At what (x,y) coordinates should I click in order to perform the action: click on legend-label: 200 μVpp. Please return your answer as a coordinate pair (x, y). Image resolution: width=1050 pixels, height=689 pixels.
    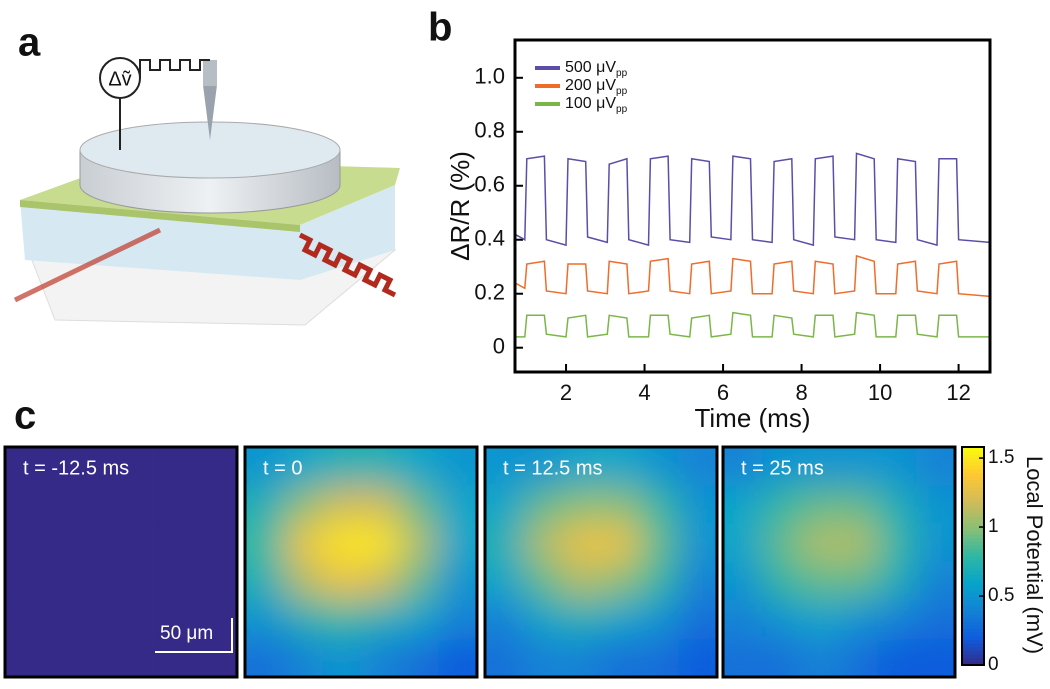
    Looking at the image, I should click on (596, 86).